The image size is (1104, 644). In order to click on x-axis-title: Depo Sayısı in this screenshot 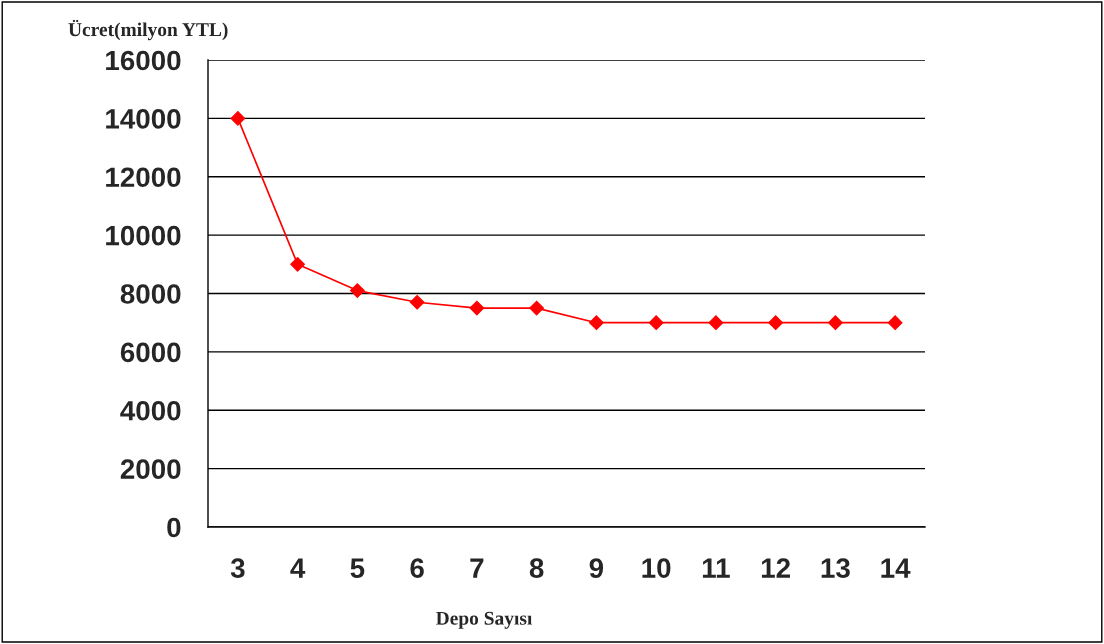, I will do `click(484, 620)`.